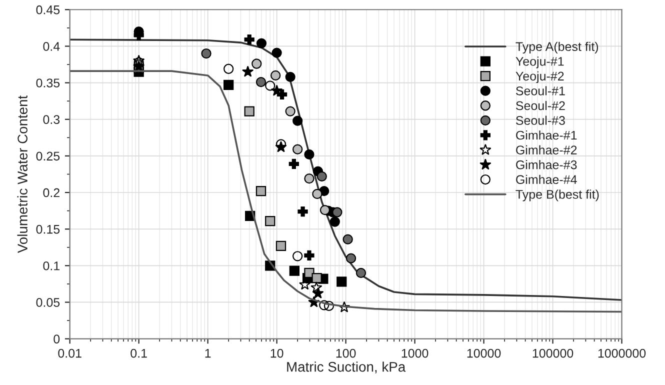 The width and height of the screenshot is (665, 385). I want to click on x-tick-label: 10000, so click(484, 353).